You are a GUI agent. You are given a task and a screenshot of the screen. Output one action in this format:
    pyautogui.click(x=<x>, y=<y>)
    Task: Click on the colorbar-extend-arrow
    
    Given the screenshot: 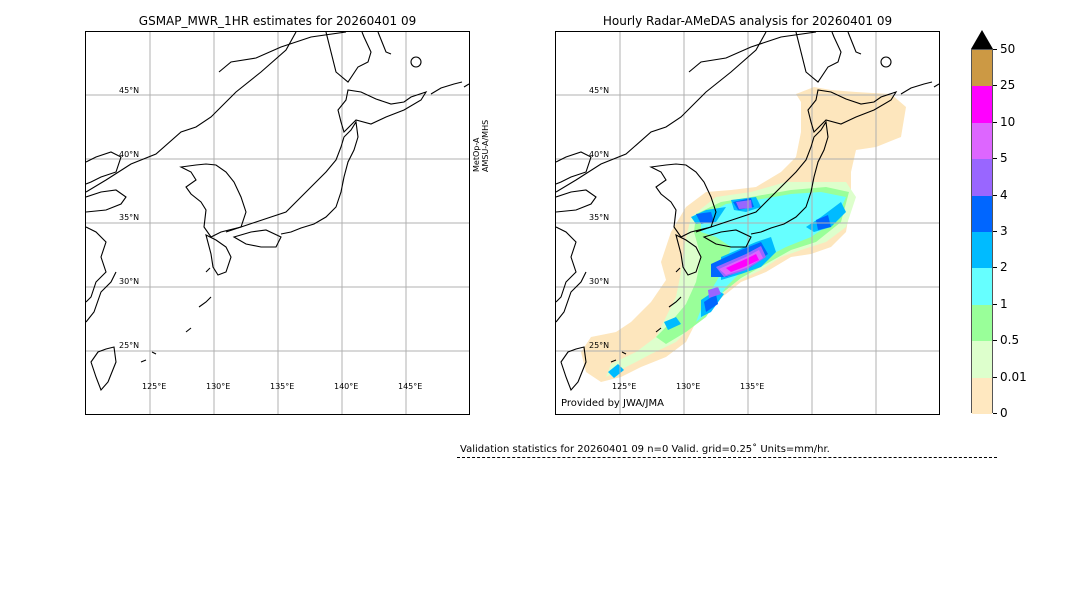 What is the action you would take?
    pyautogui.click(x=982, y=39)
    